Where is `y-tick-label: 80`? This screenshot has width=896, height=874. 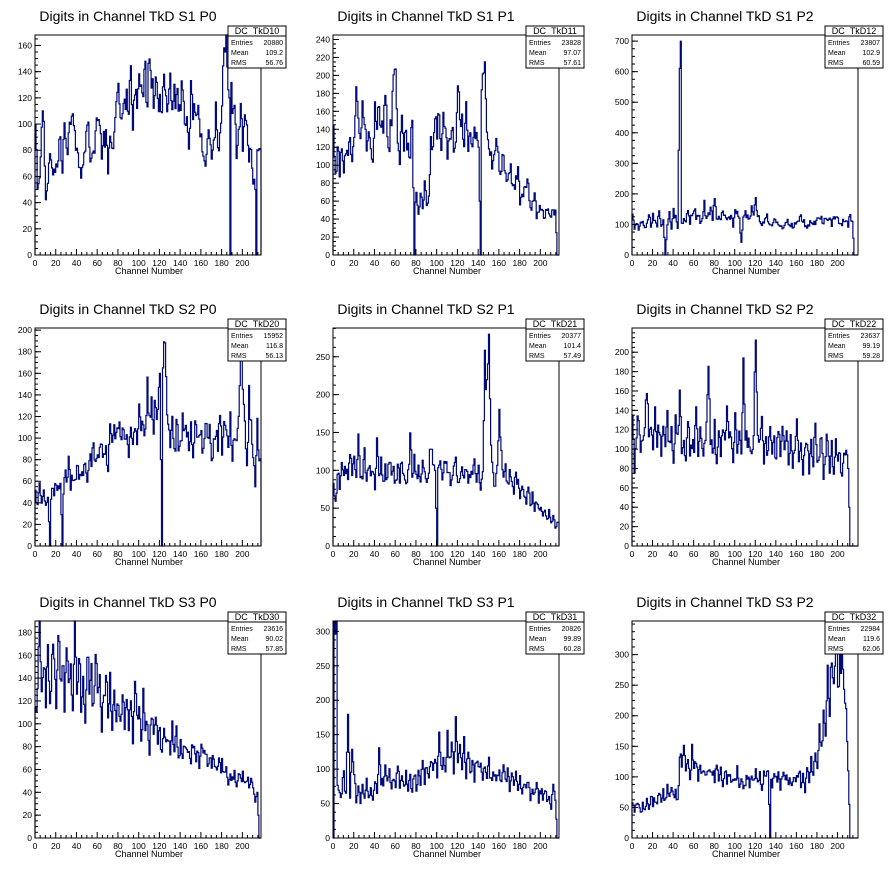
y-tick-label: 80 is located at coordinates (326, 183).